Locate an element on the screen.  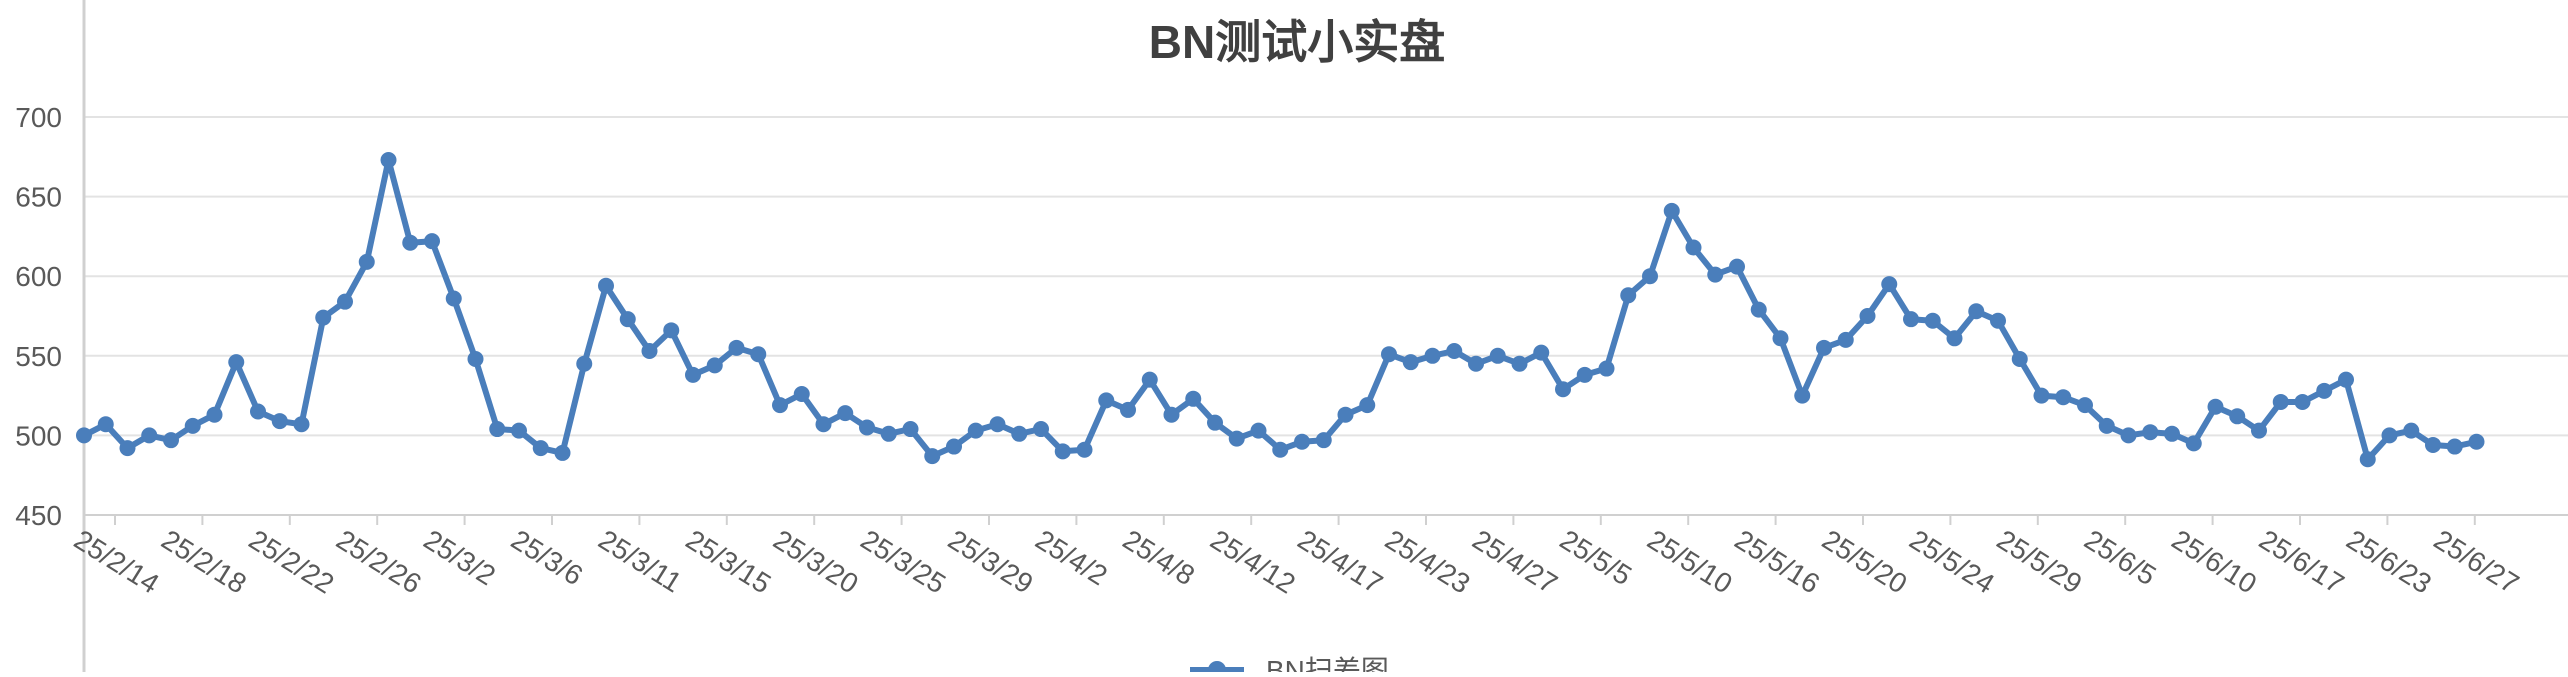
x-tick-label: 25/5/29 is located at coordinates (2040, 562).